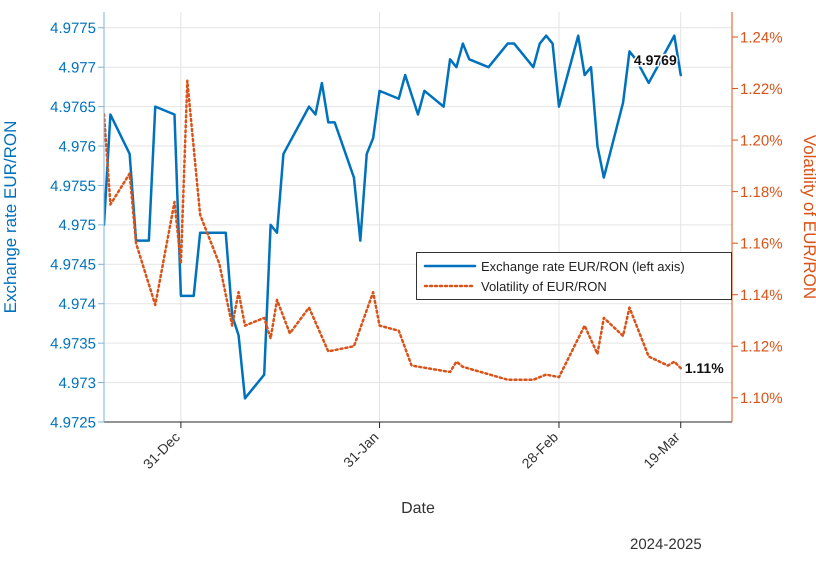 The image size is (816, 565). I want to click on y-tick-label: 4.977, so click(77, 68).